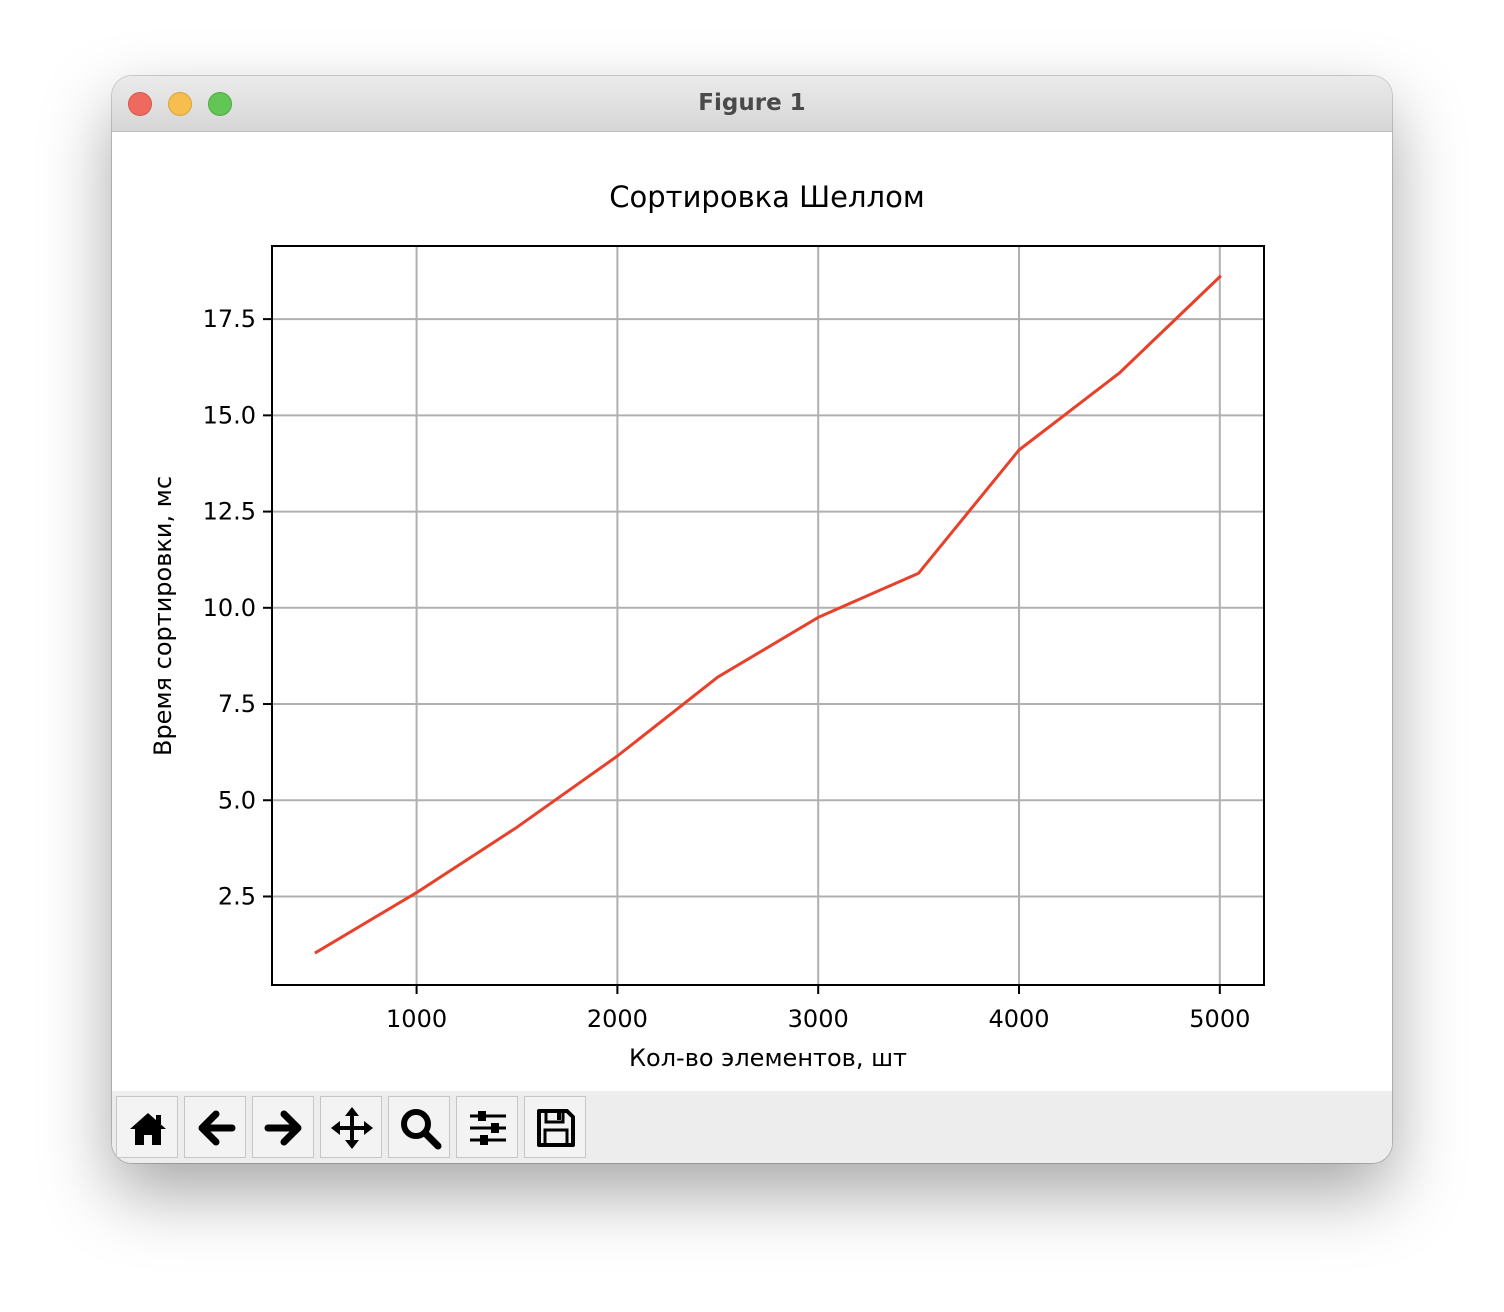  What do you see at coordinates (818, 1019) in the screenshot?
I see `x-tick-label: 3000` at bounding box center [818, 1019].